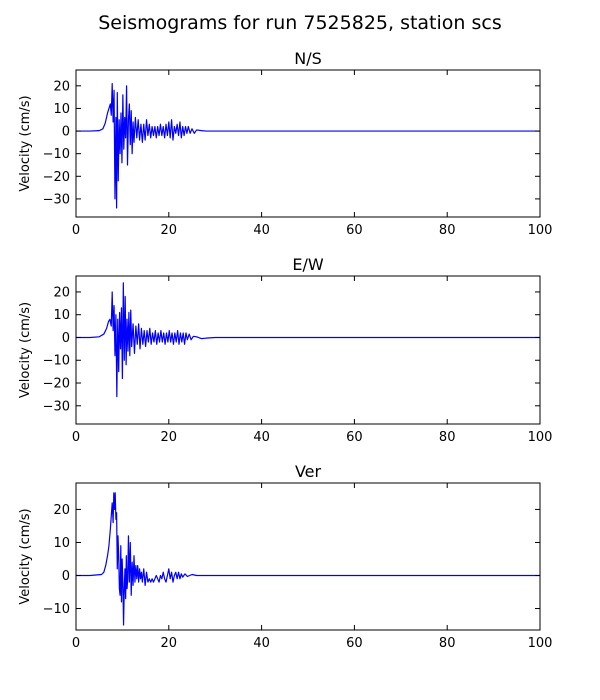  Describe the element at coordinates (308, 264) in the screenshot. I see `panel-title: E/W` at that location.